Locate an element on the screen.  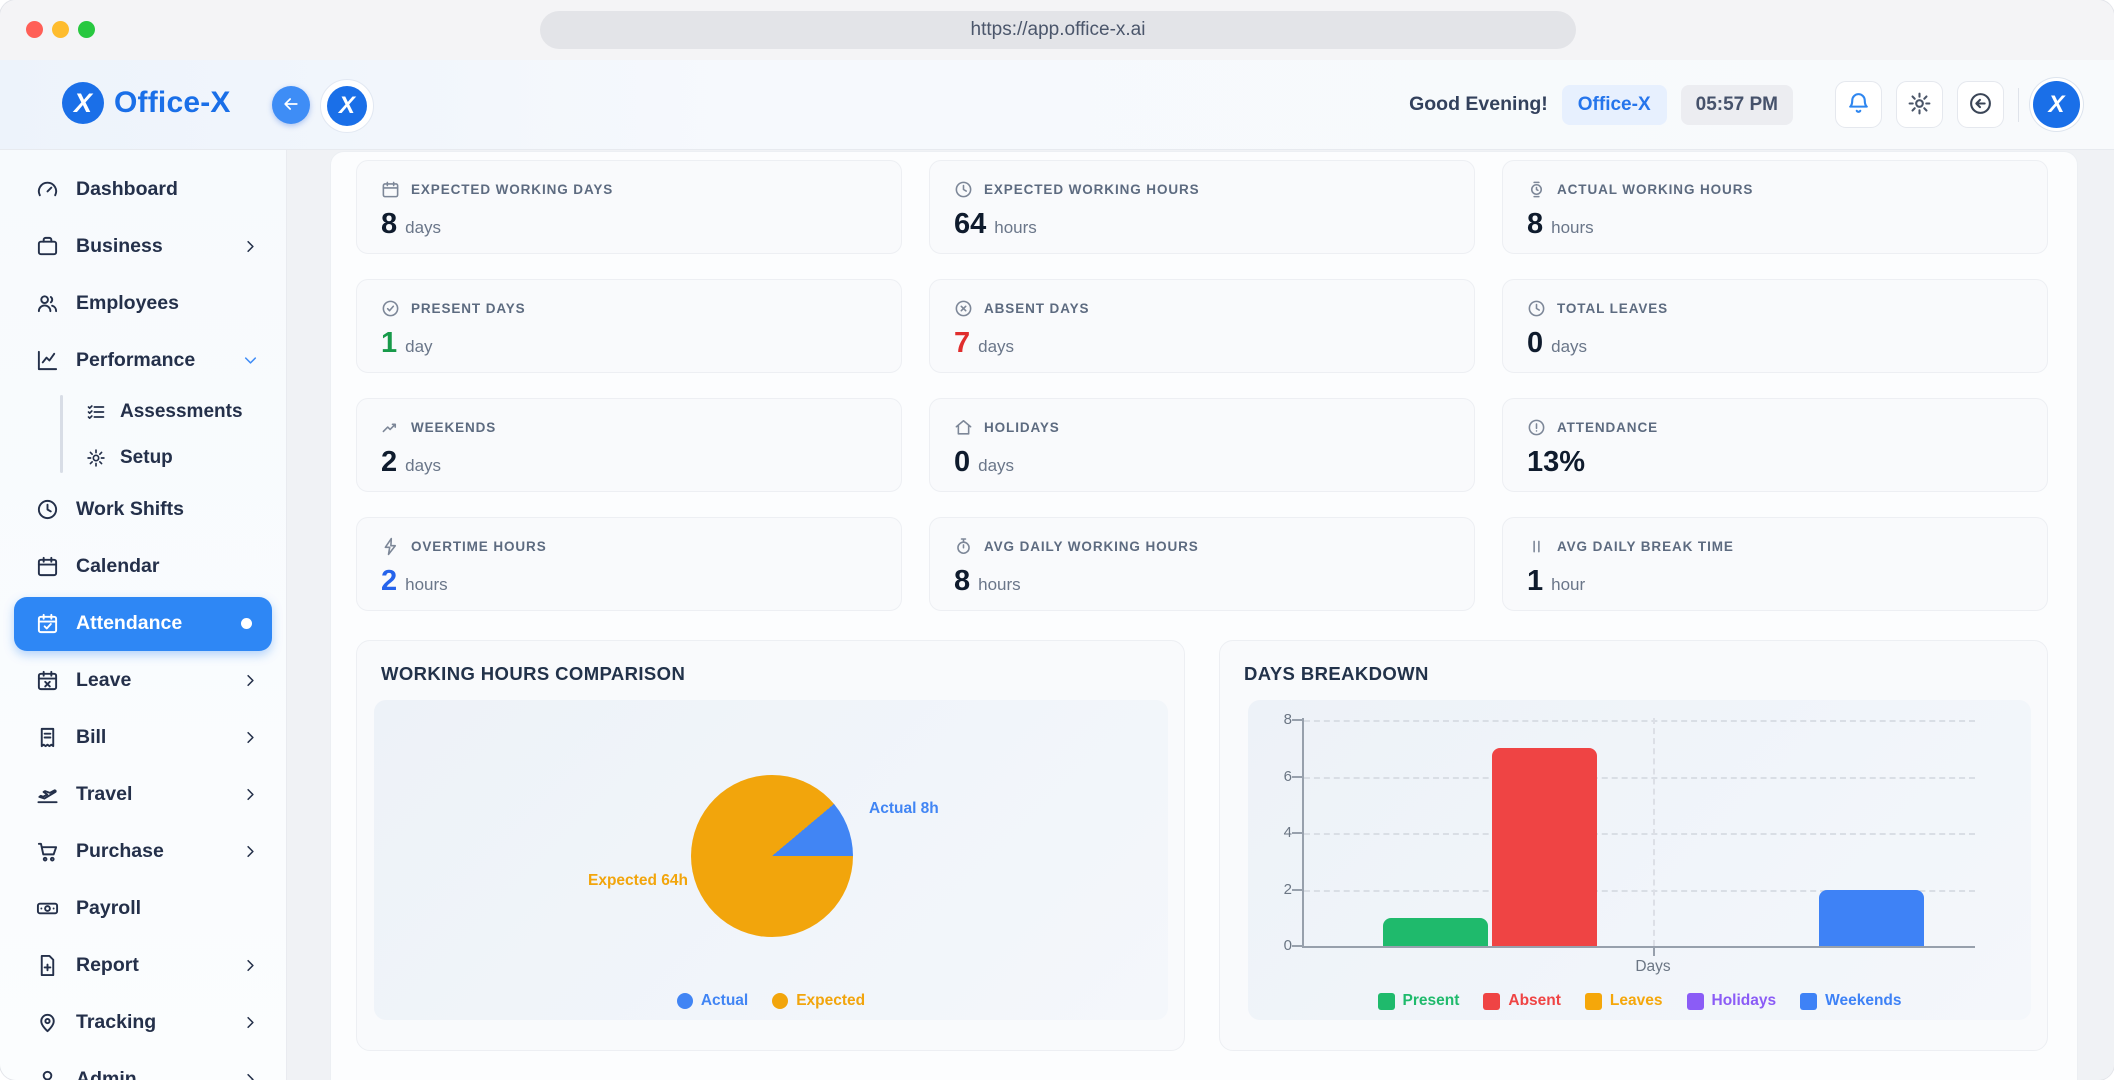
close-window-button is located at coordinates (34, 29).